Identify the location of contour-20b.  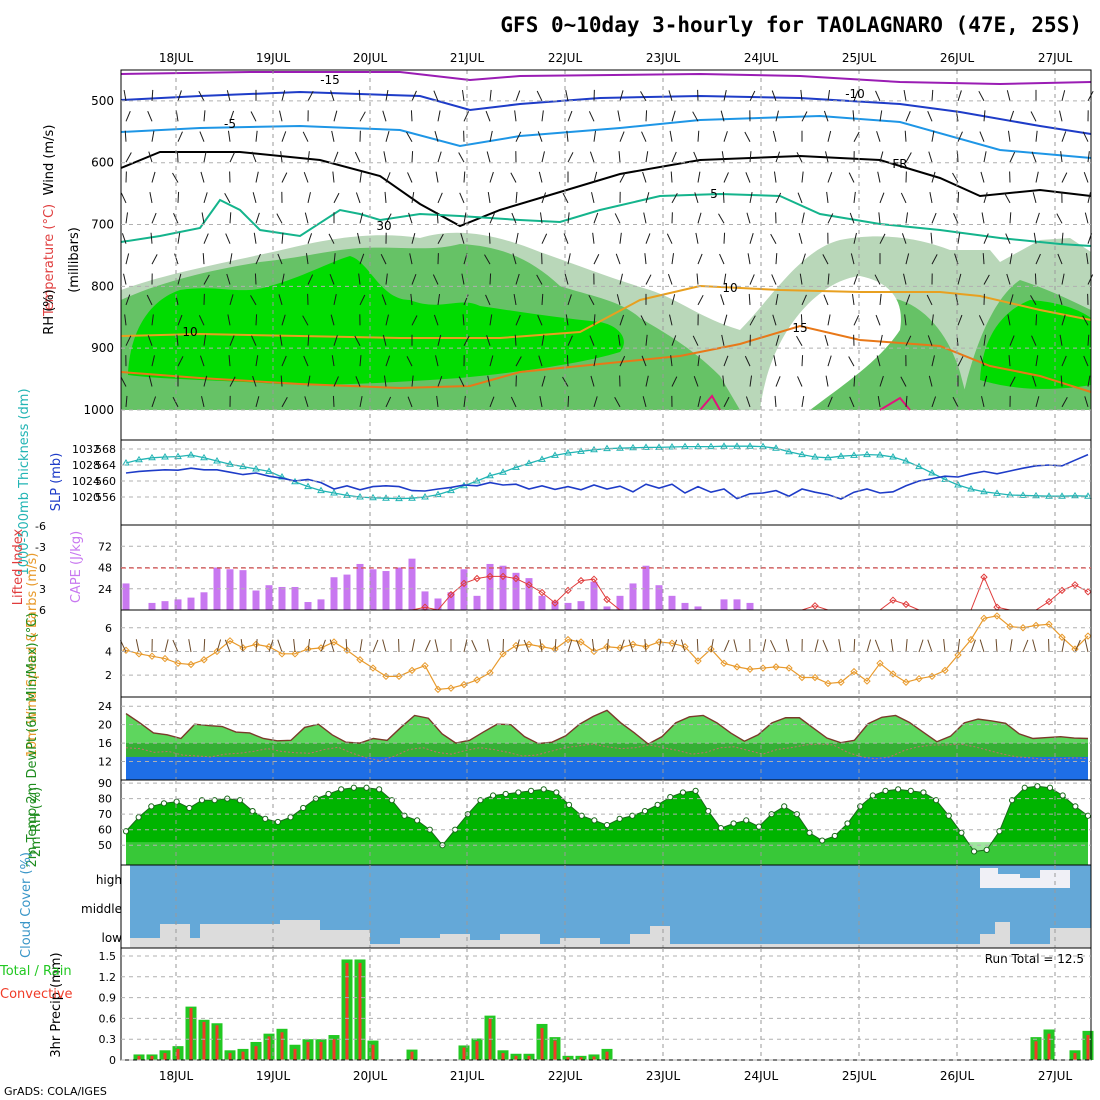
(895, 403).